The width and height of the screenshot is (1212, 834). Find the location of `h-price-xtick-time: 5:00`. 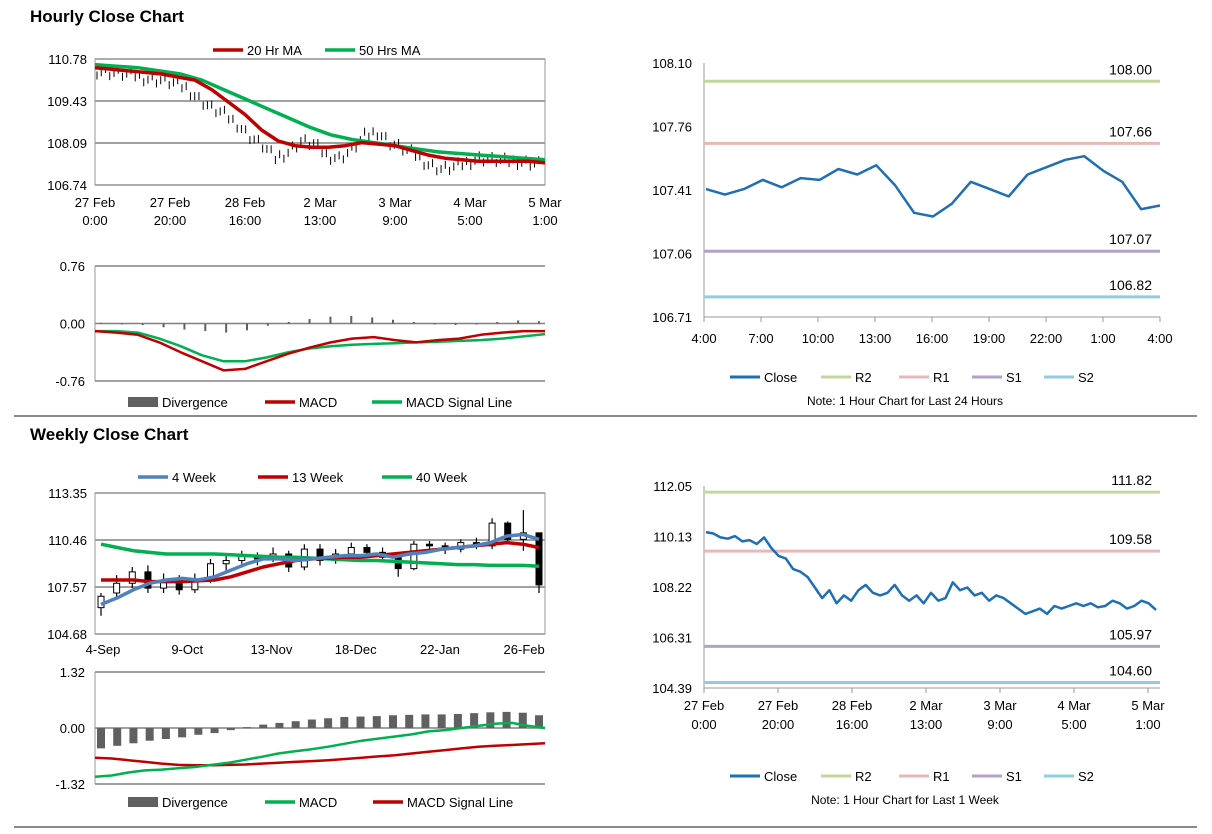

h-price-xtick-time: 5:00 is located at coordinates (469, 220).